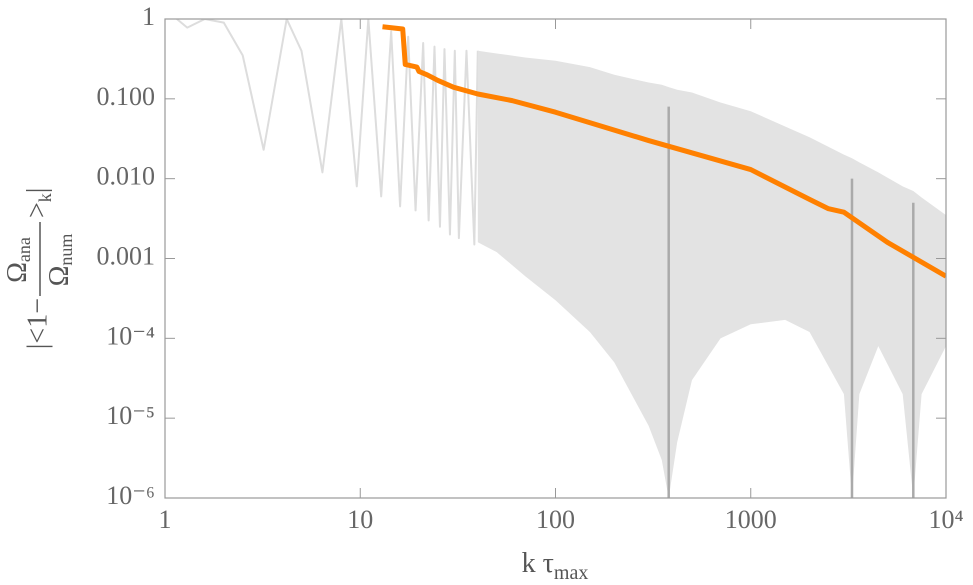 The height and width of the screenshot is (585, 973). Describe the element at coordinates (360, 519) in the screenshot. I see `x-tick-label: 10` at that location.